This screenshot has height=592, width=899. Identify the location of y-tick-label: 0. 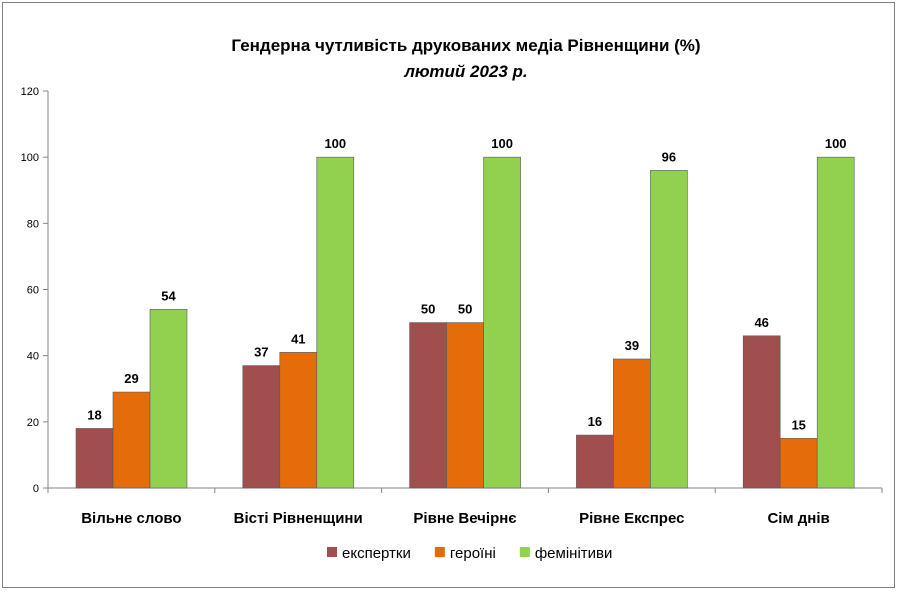
(36, 489).